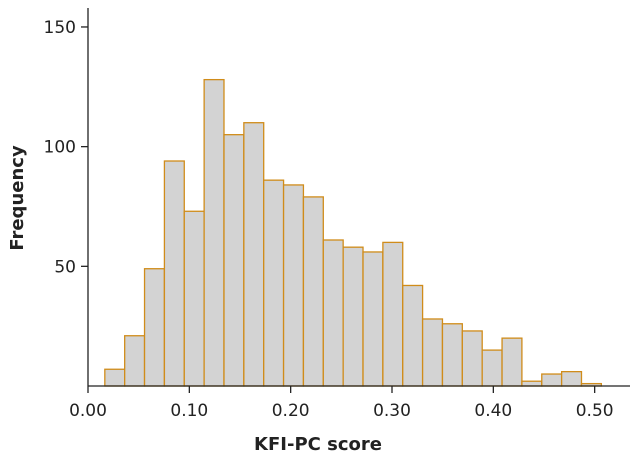 The width and height of the screenshot is (633, 461). Describe the element at coordinates (65, 267) in the screenshot. I see `y-tick-label: 50` at that location.